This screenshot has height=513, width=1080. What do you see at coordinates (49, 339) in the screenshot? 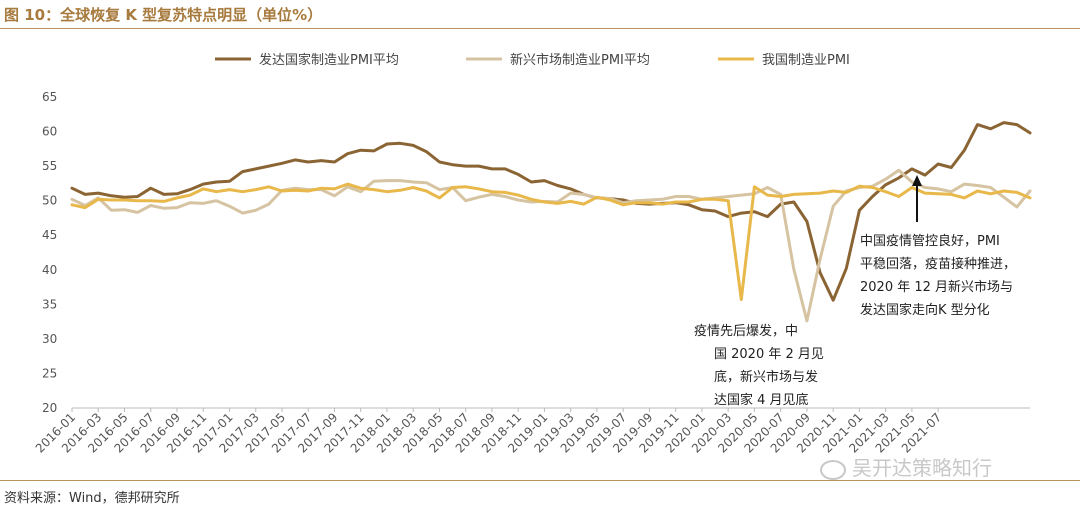
I see `y-tick-label: 30` at bounding box center [49, 339].